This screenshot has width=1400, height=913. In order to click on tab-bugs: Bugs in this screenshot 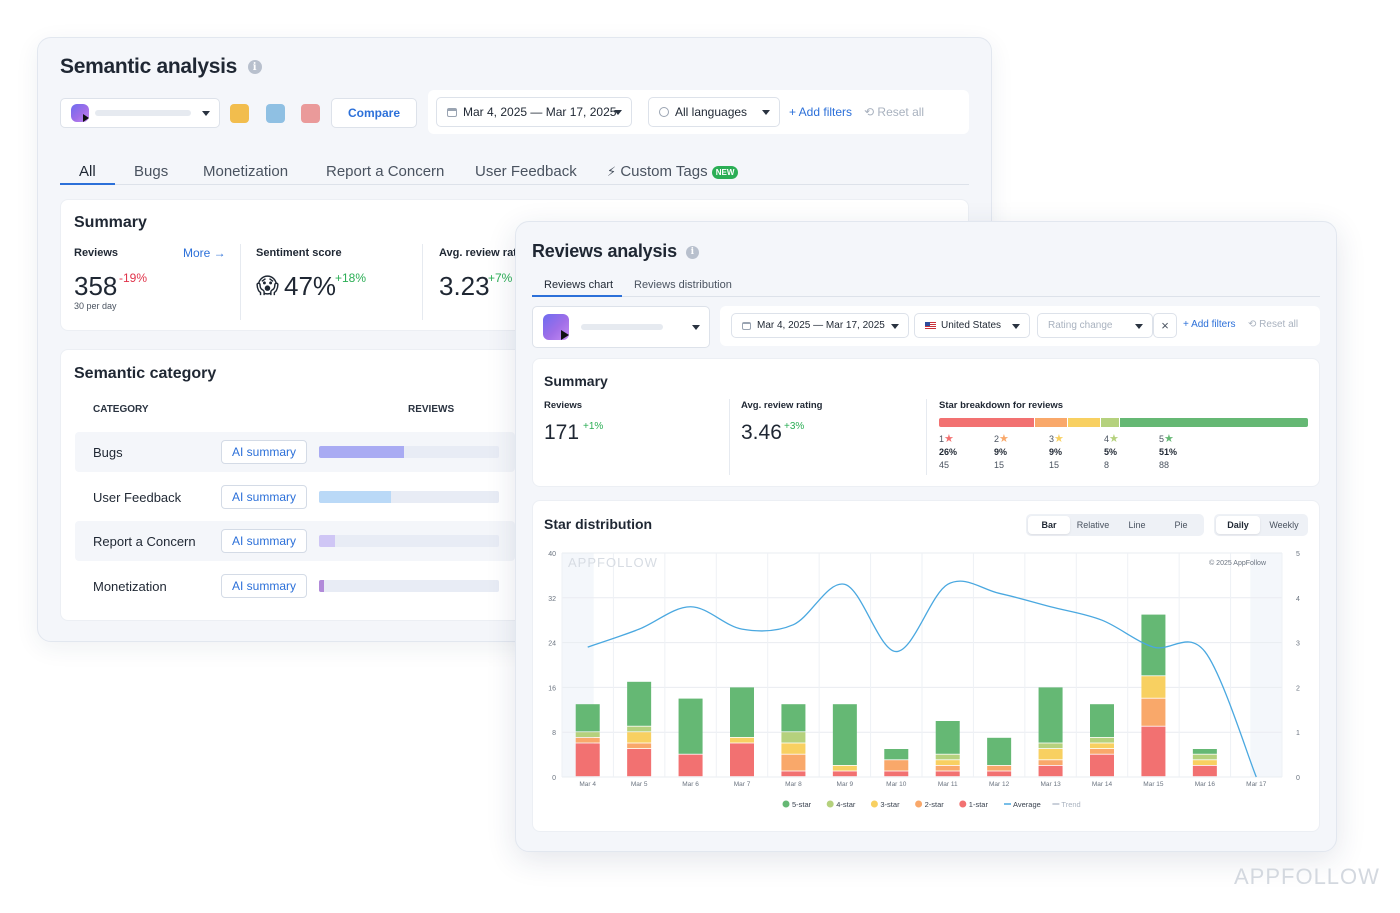, I will do `click(151, 171)`.